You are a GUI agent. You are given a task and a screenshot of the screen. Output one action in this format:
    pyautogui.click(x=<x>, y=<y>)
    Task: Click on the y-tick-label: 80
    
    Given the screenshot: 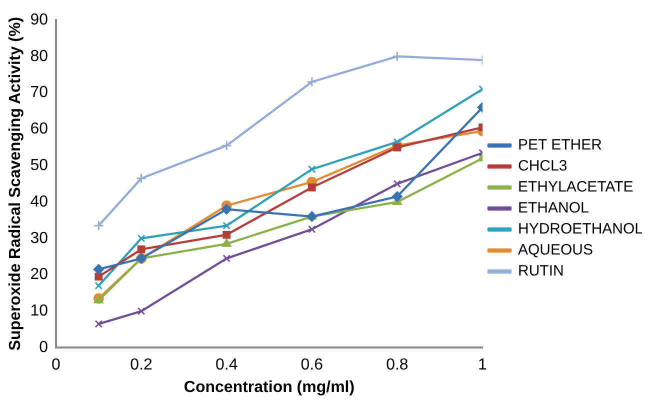 What is the action you would take?
    pyautogui.click(x=39, y=56)
    